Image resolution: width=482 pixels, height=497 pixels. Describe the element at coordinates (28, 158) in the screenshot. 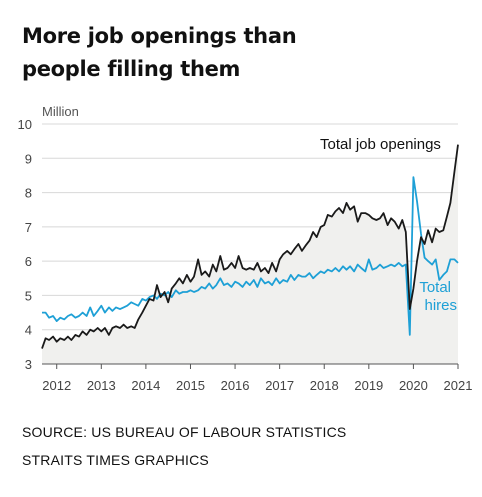

I see `y-tick-label: 9` at that location.